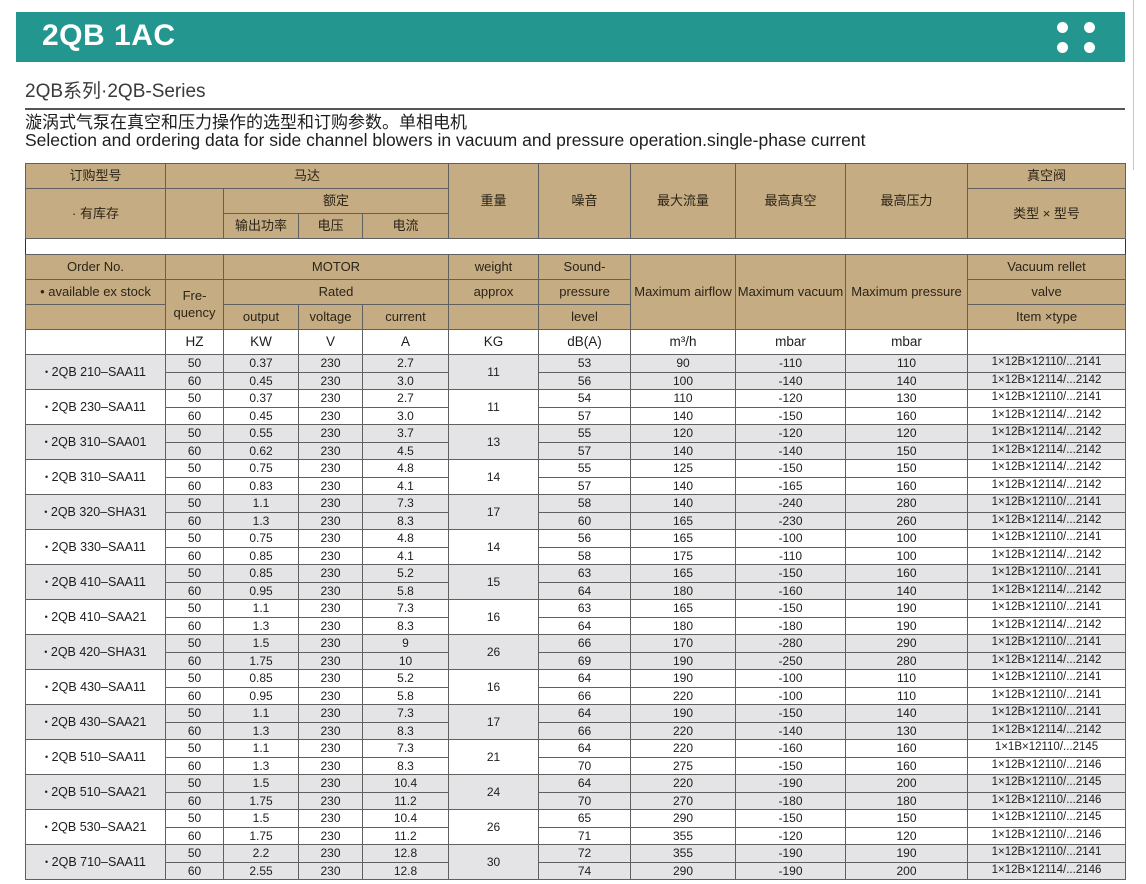 This screenshot has width=1146, height=884. What do you see at coordinates (336, 267) in the screenshot?
I see `header-motor-en: MOTOR` at bounding box center [336, 267].